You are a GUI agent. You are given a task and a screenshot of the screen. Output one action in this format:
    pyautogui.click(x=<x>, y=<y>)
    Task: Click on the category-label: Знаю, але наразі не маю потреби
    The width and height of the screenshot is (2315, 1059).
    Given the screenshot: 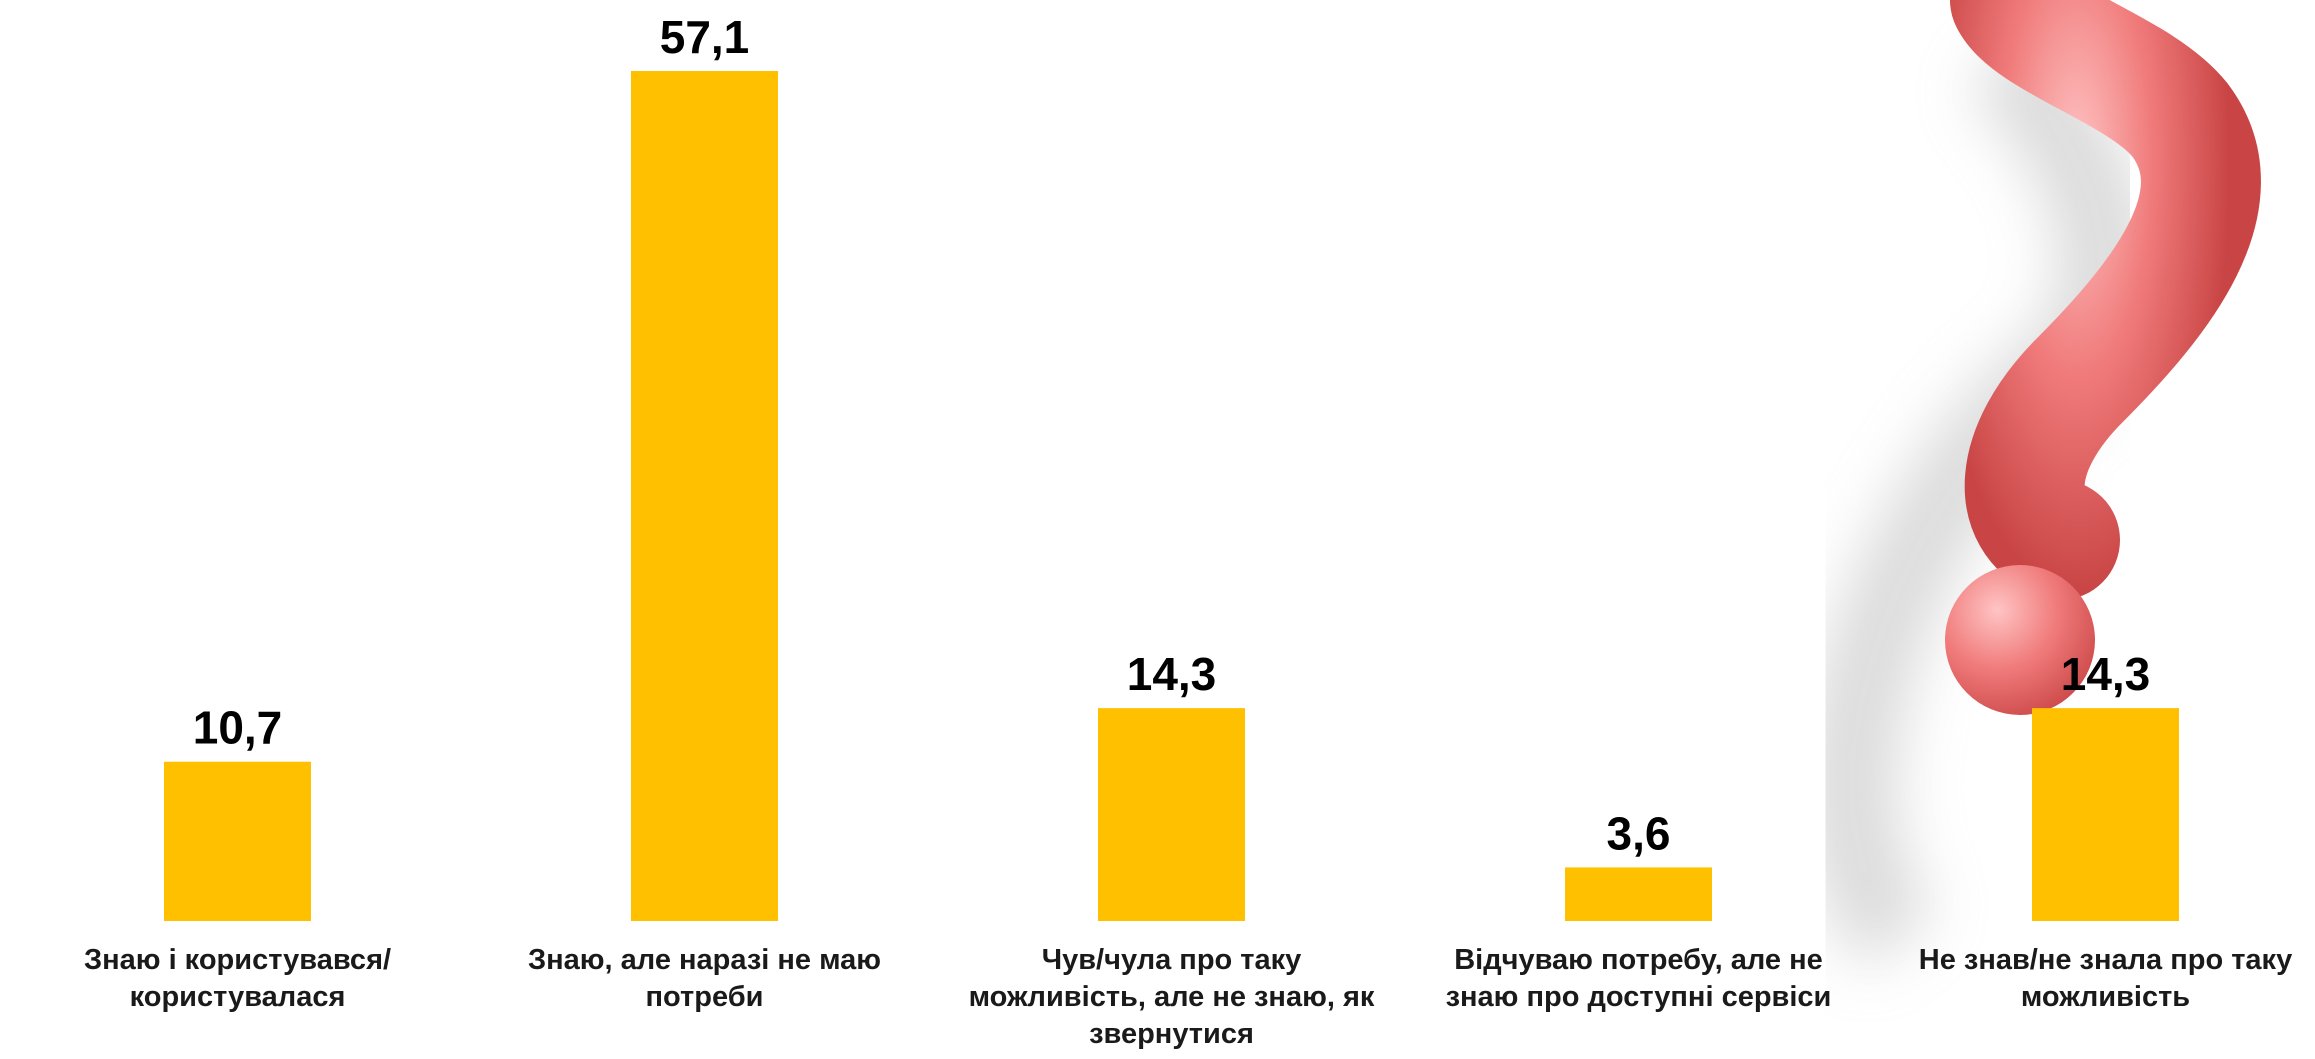 What is the action you would take?
    pyautogui.click(x=704, y=978)
    